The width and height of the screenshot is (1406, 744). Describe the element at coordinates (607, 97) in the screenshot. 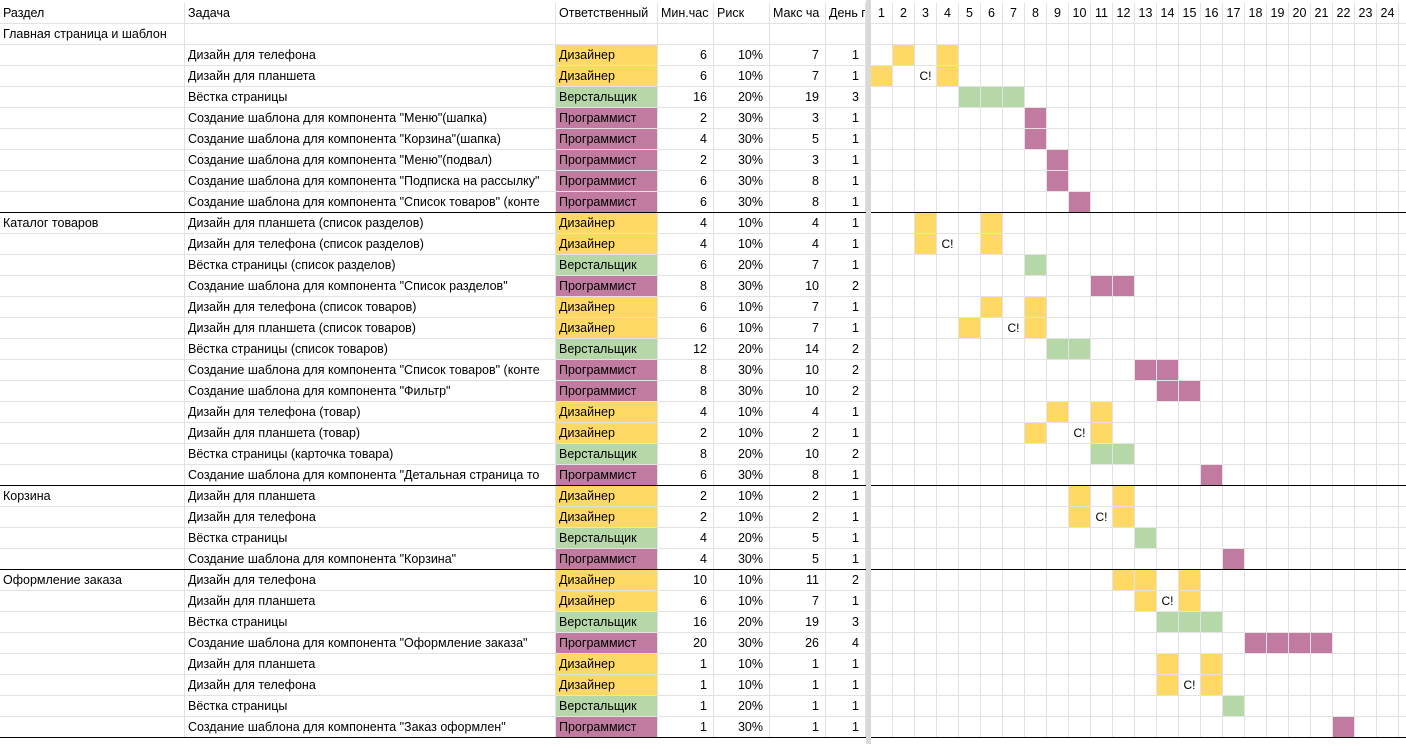

I see `responsible-cell: Верстальщик` at that location.